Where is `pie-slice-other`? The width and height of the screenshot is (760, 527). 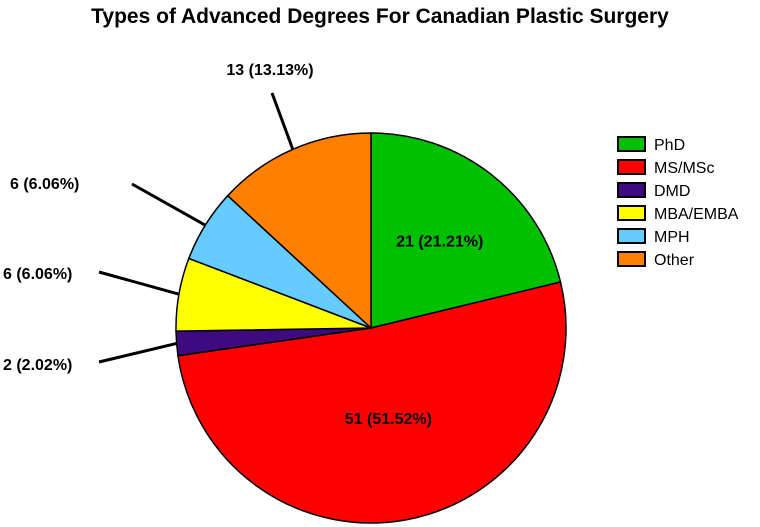
pie-slice-other is located at coordinates (299, 231).